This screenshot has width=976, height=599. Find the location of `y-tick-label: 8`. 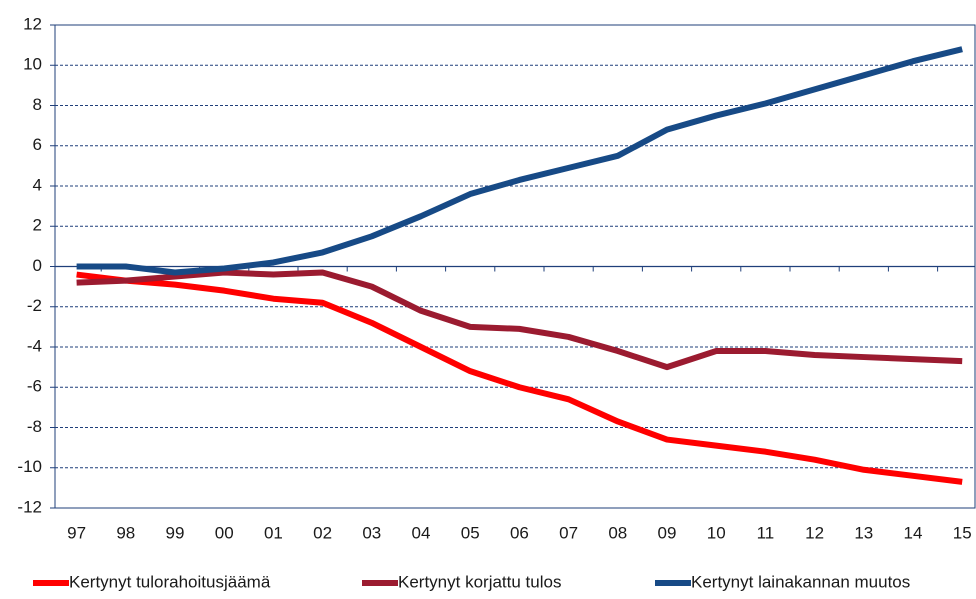

y-tick-label: 8 is located at coordinates (37, 104).